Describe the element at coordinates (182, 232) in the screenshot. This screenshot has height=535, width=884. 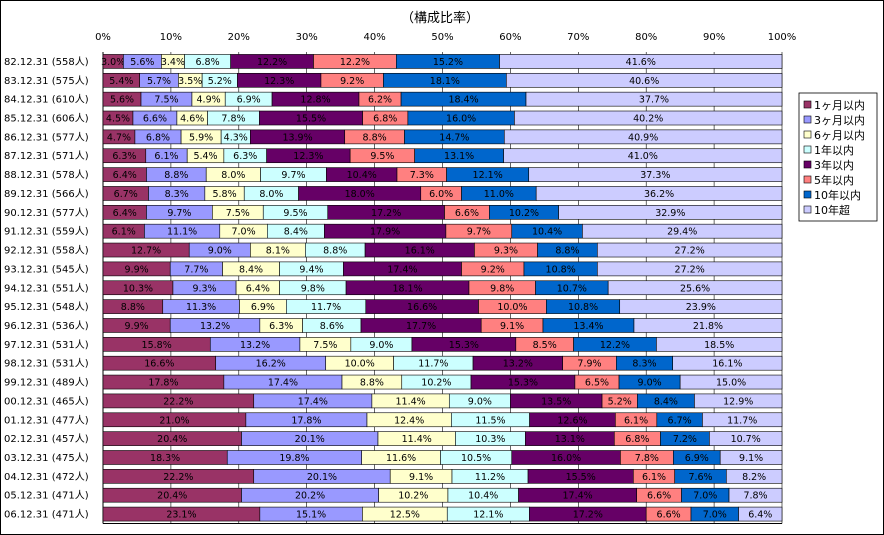
I see `data-label: 11.1%` at that location.